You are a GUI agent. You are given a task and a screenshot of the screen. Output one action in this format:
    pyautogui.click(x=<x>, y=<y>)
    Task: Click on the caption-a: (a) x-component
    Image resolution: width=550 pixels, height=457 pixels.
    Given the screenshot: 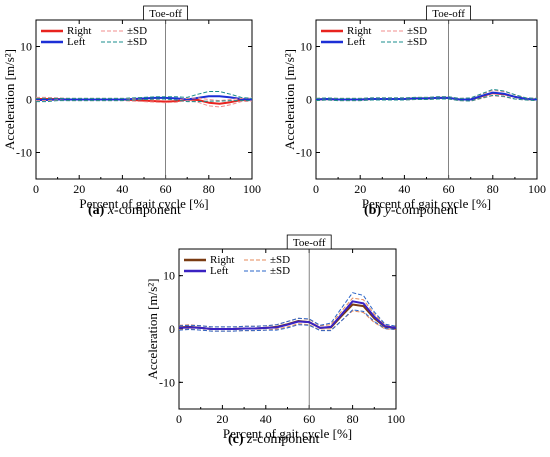 What is the action you would take?
    pyautogui.click(x=134, y=211)
    